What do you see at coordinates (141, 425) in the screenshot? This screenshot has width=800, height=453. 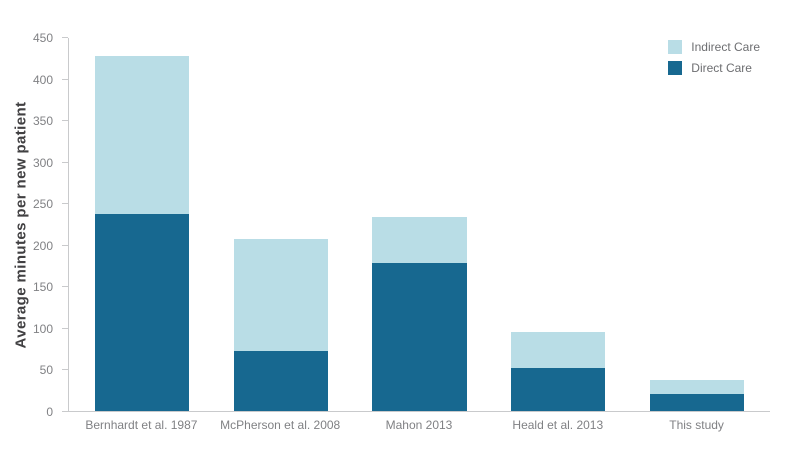 I see `x-category-label: Bernhardt et al. 1987` at bounding box center [141, 425].